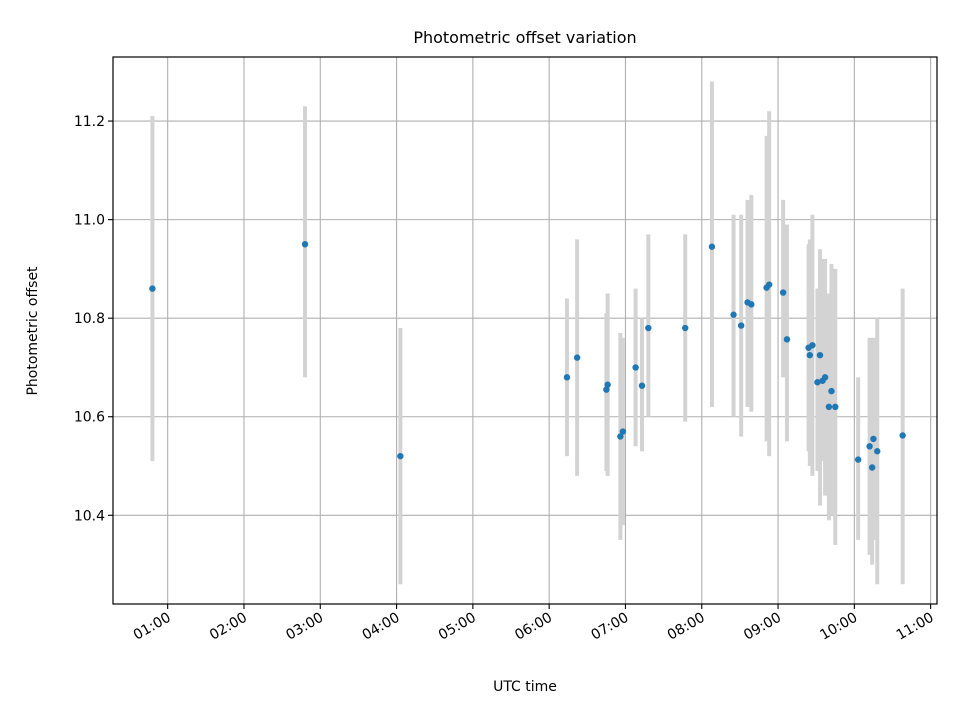 This screenshot has height=720, width=960. Describe the element at coordinates (89, 516) in the screenshot. I see `y-tick-label: 10.4` at that location.